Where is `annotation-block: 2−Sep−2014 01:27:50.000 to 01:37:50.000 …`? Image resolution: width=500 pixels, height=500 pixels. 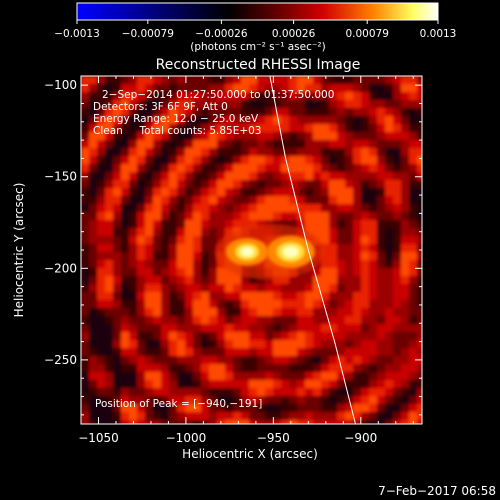
annotation-block: 2−Sep−2014 01:27:50.000 to 01:37:50.000 … is located at coordinates (213, 113).